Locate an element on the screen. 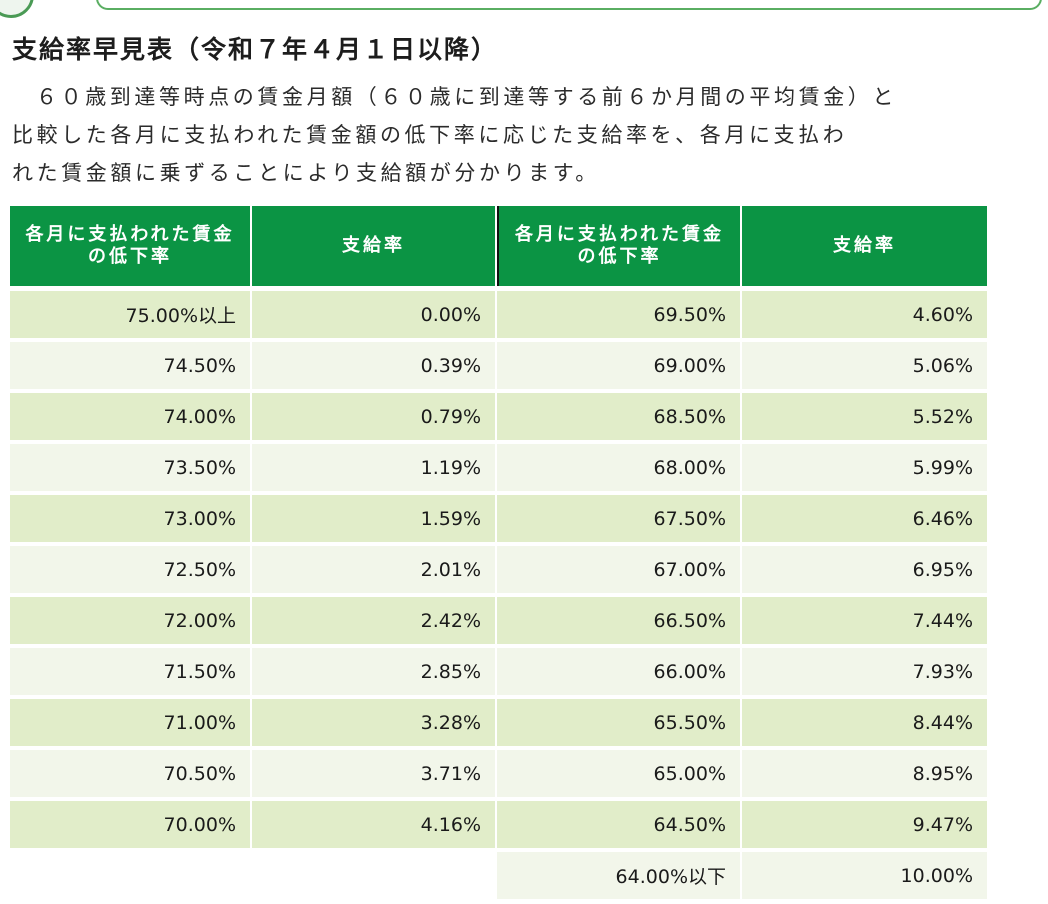 This screenshot has width=1048, height=904. payment-rate-right-cell: 7.93% is located at coordinates (864, 673).